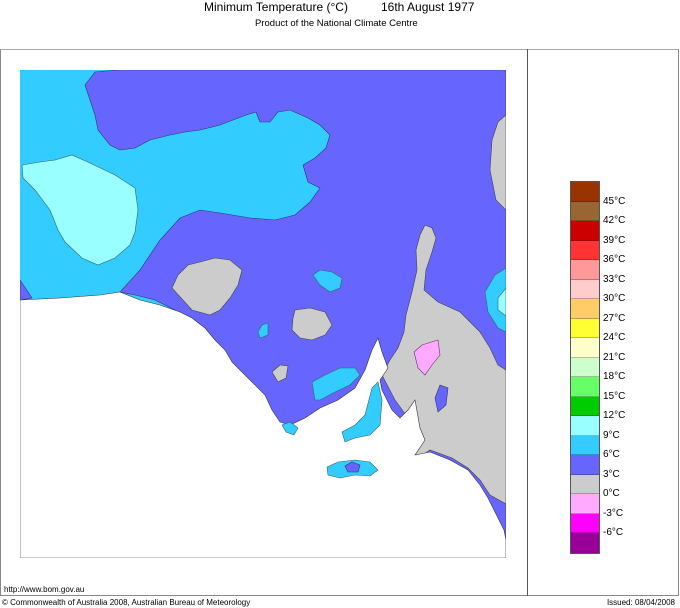 The width and height of the screenshot is (680, 608). What do you see at coordinates (80, 210) in the screenshot?
I see `zone-9c-west` at bounding box center [80, 210].